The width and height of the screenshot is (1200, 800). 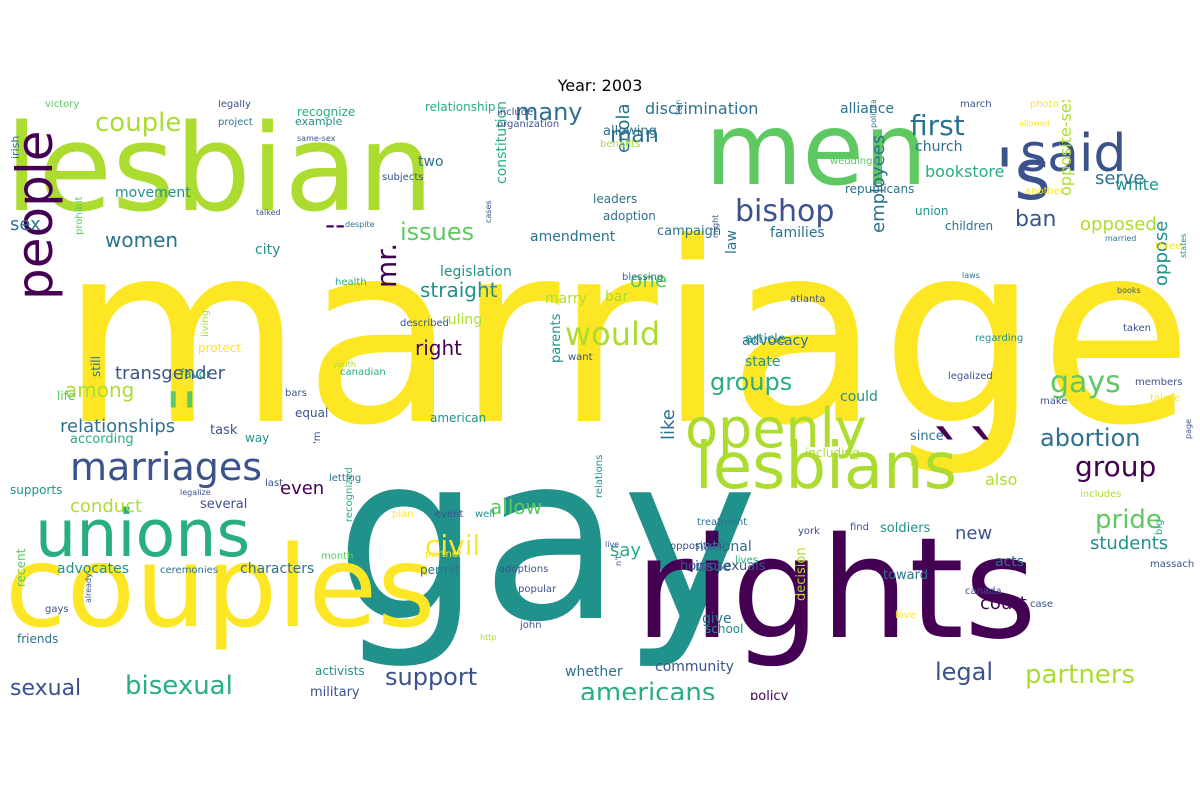 What do you see at coordinates (1034, 123) in the screenshot?
I see `word-allowed: allowed` at bounding box center [1034, 123].